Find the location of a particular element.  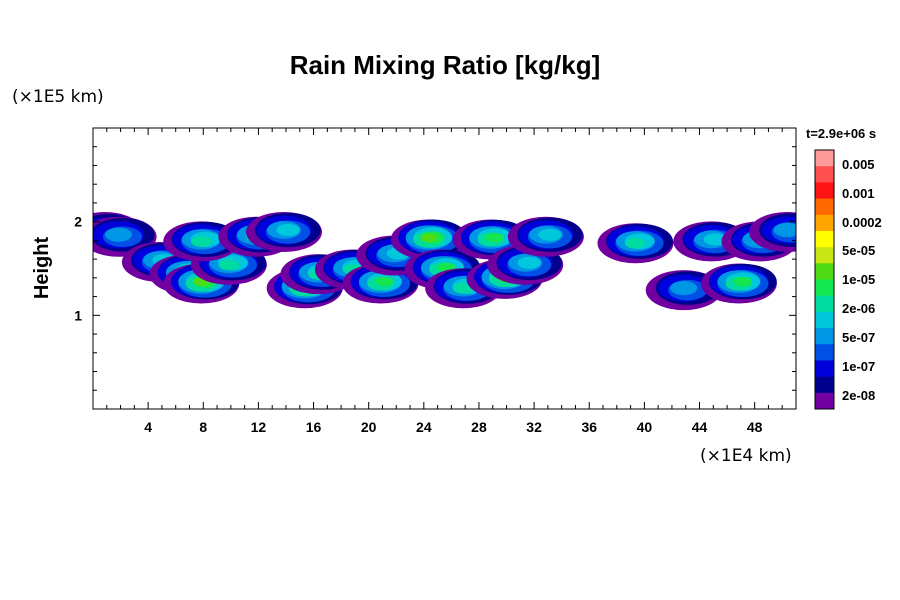

colorbar-label: 1e-07 is located at coordinates (858, 366).